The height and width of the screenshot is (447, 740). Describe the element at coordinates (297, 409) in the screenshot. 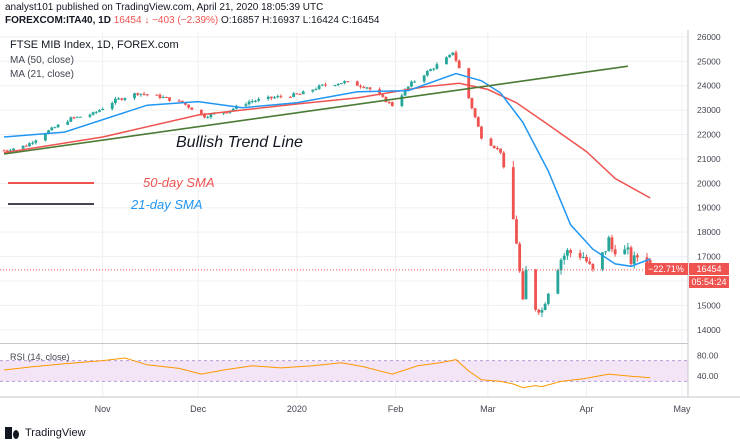

I see `x-tick-label: 2020` at that location.